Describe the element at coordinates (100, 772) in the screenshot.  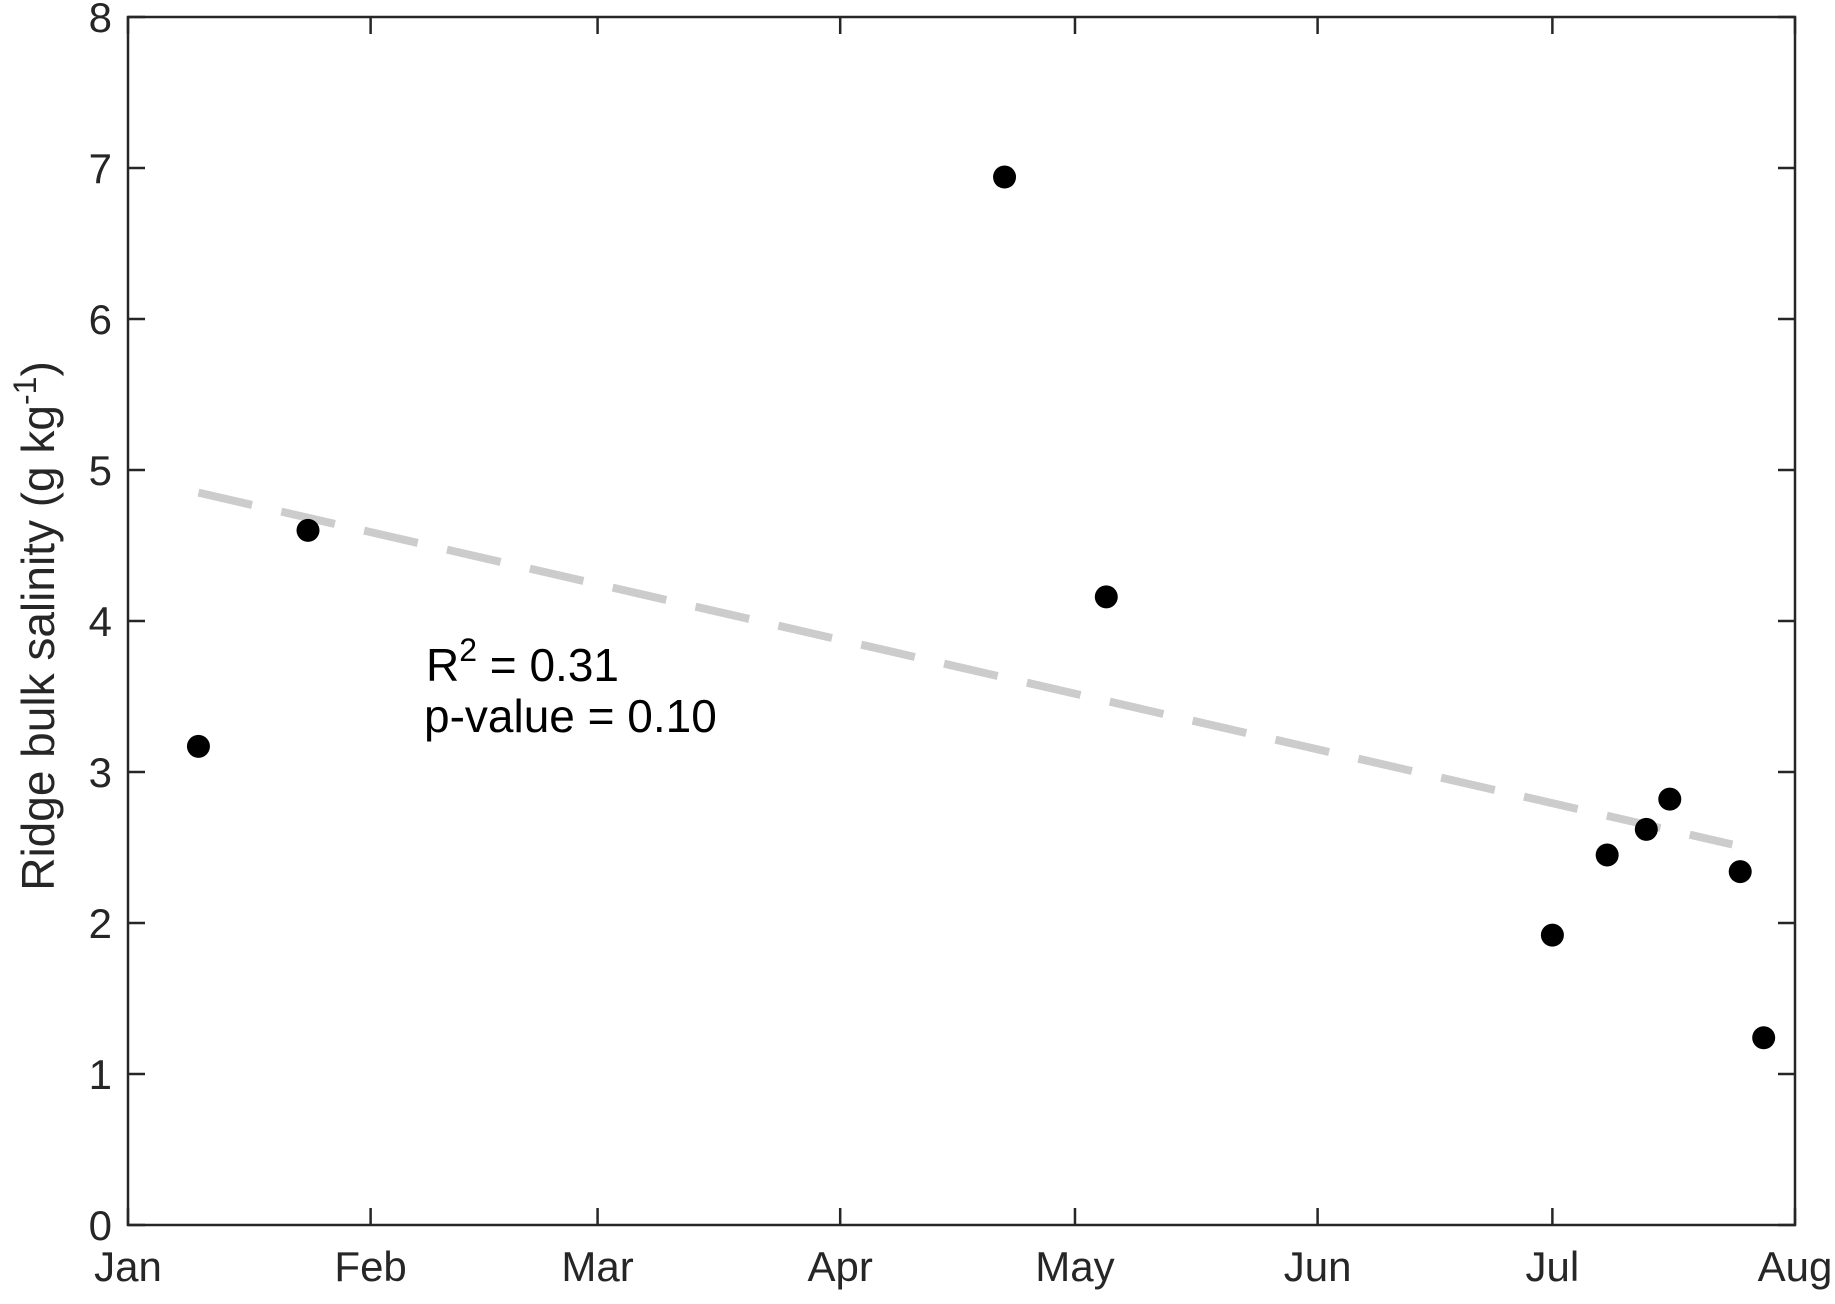
I see `y-tick-label: 3` at that location.